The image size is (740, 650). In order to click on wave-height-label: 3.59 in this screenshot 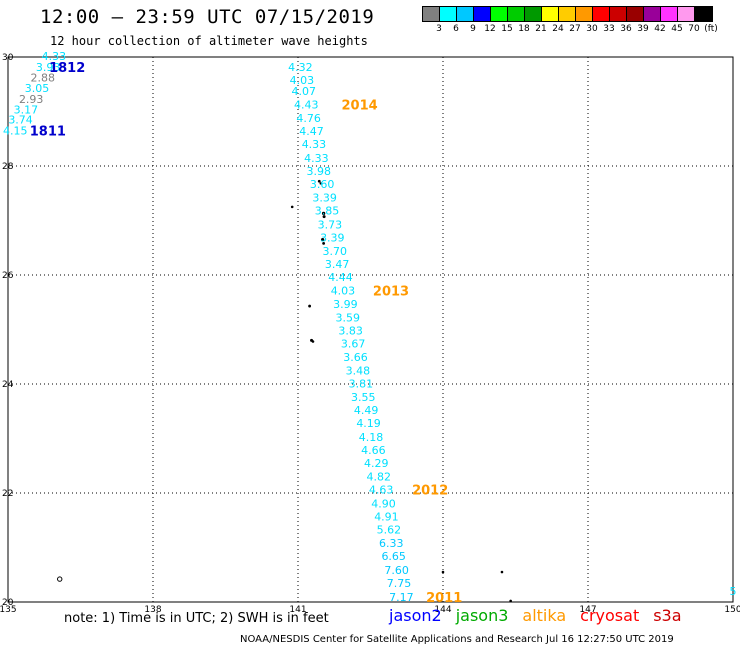, I will do `click(348, 318)`.